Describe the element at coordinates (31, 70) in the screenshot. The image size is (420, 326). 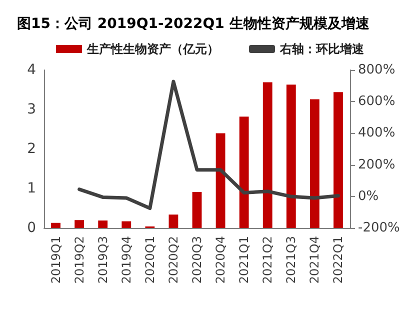
I see `y-tick-label: 4` at that location.